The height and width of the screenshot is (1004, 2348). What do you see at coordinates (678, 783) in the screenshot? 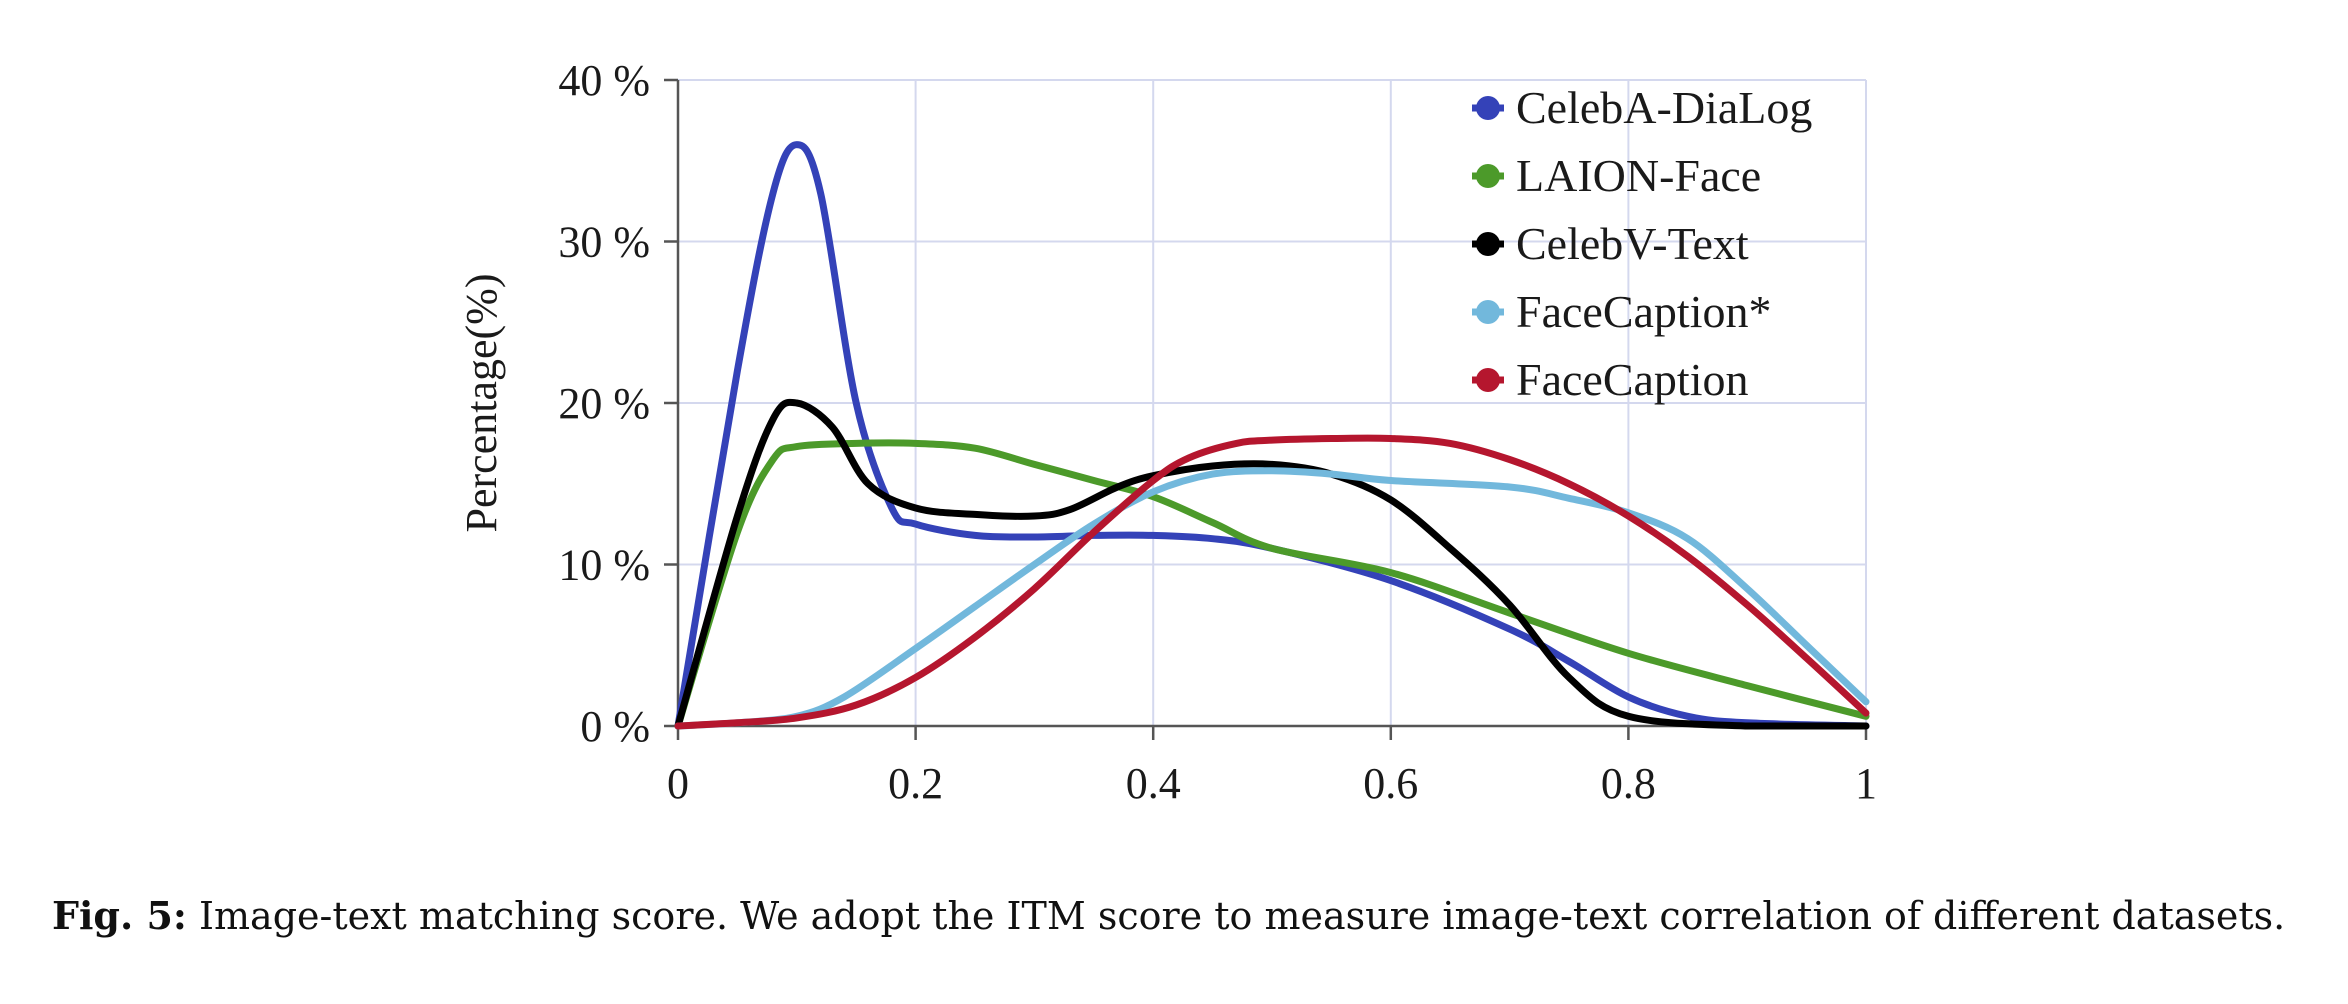
I see `x-tick-label: 0` at bounding box center [678, 783].